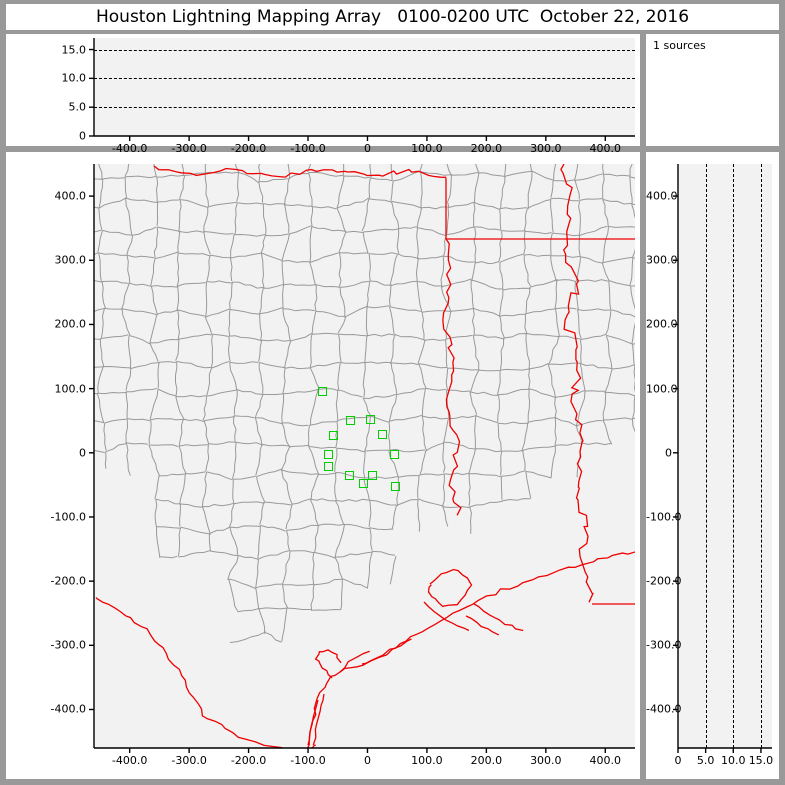 Image resolution: width=785 pixels, height=785 pixels. Describe the element at coordinates (74, 78) in the screenshot. I see `y-tick-label: 10.0` at that location.